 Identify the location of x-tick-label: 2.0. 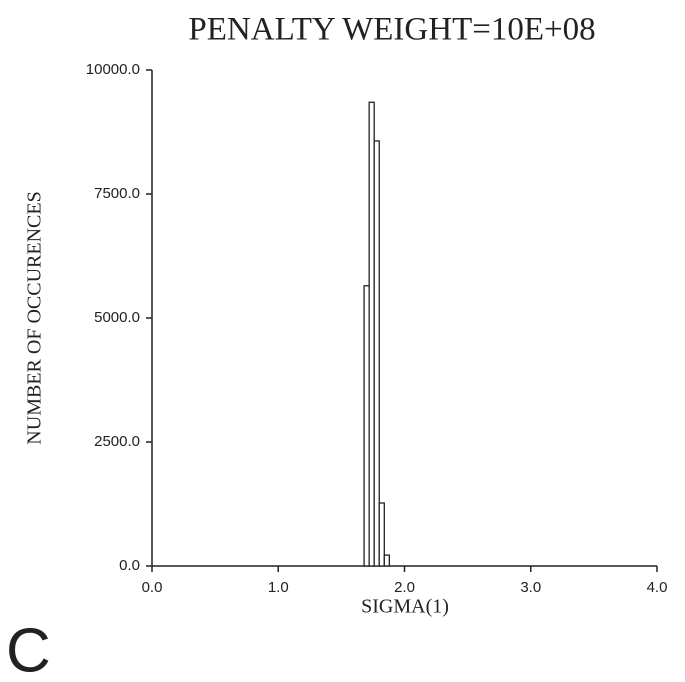
(404, 587).